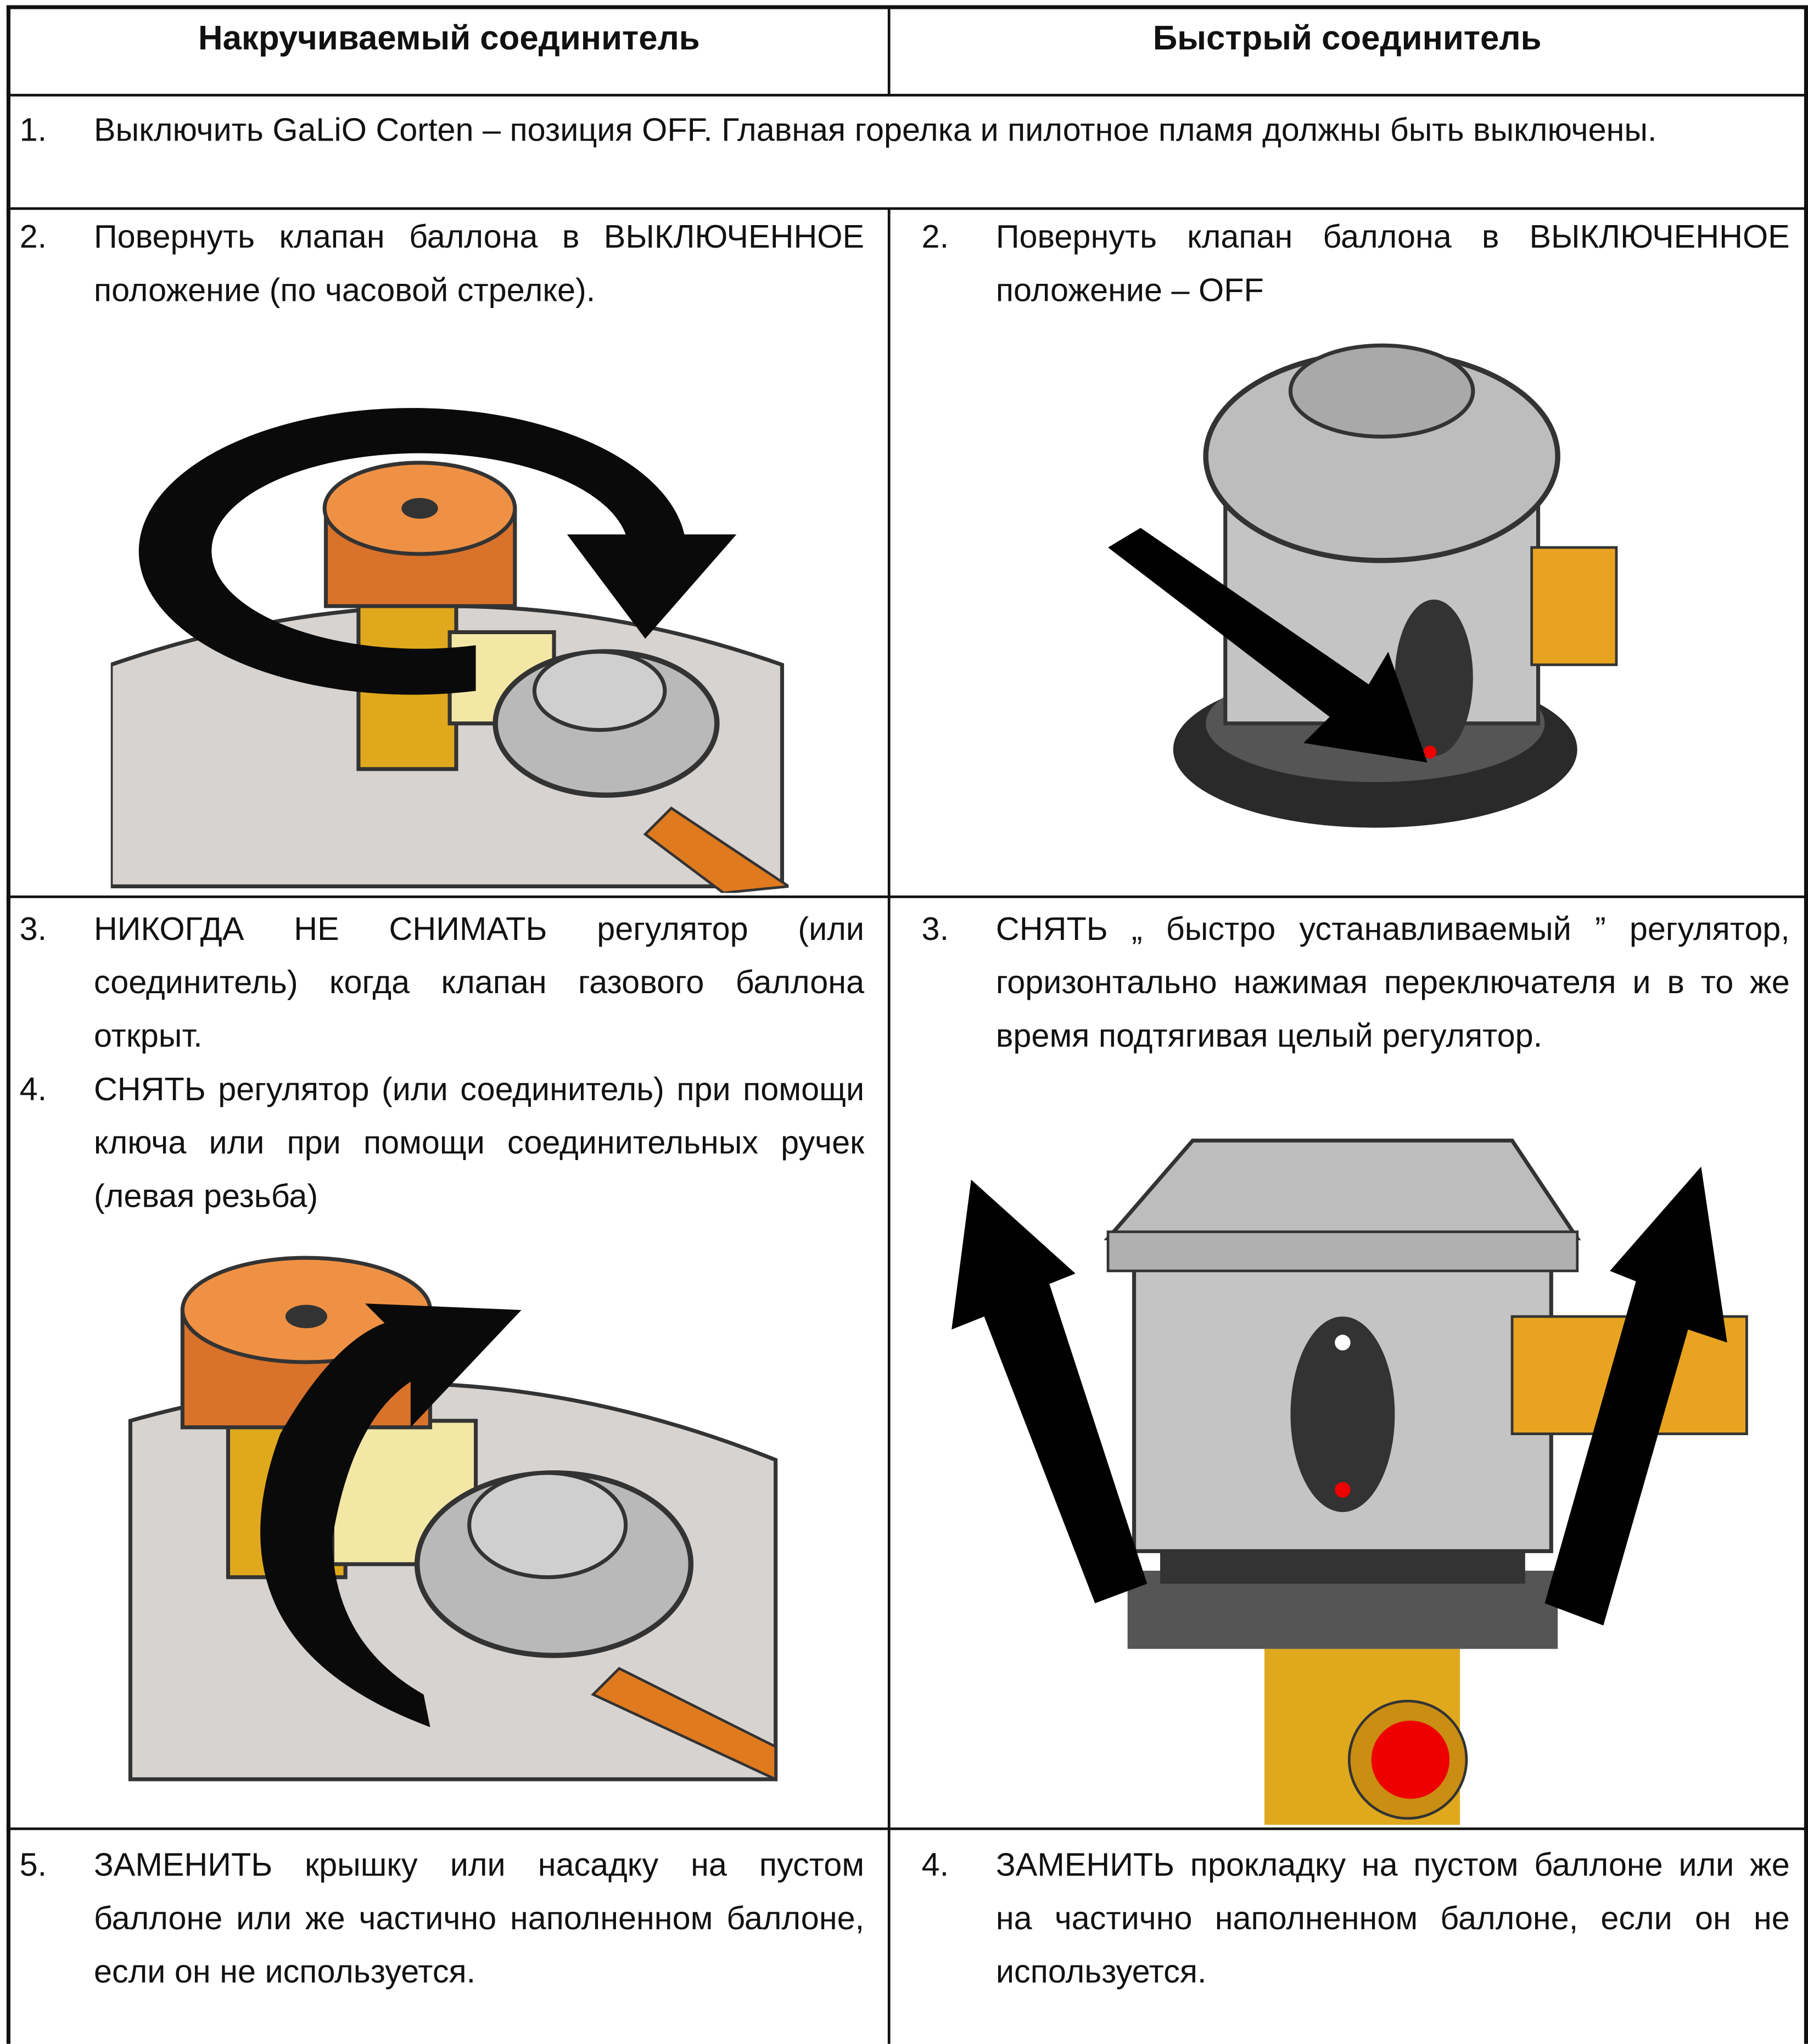 The image size is (1808, 2044). What do you see at coordinates (449, 38) in the screenshot?
I see `column-header: Накручиваемый соединитель` at bounding box center [449, 38].